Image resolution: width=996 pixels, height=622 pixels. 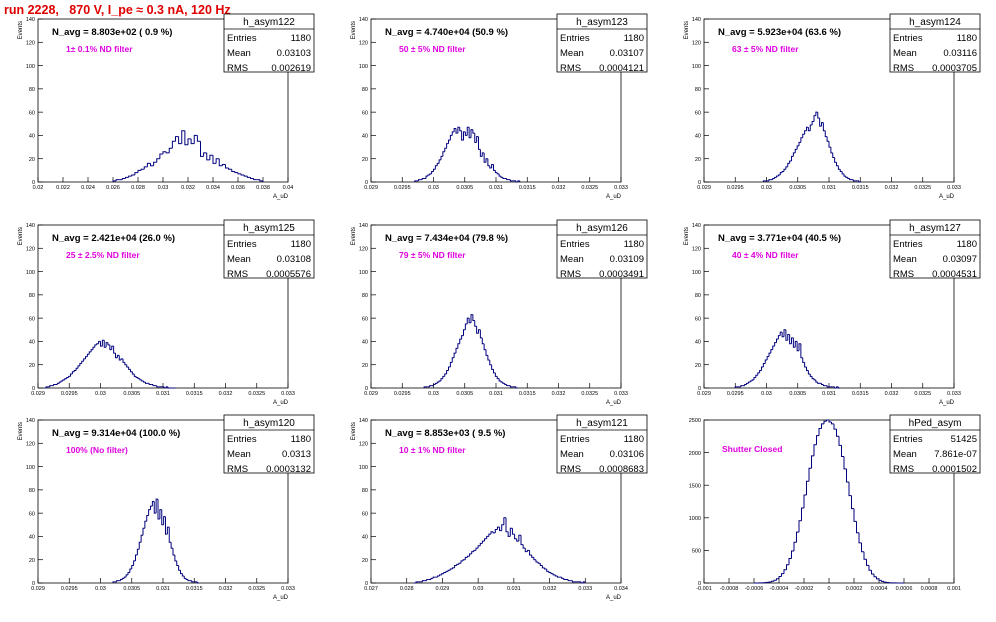 What do you see at coordinates (621, 274) in the screenshot?
I see `stats-rms-value: 0.0003491` at bounding box center [621, 274].